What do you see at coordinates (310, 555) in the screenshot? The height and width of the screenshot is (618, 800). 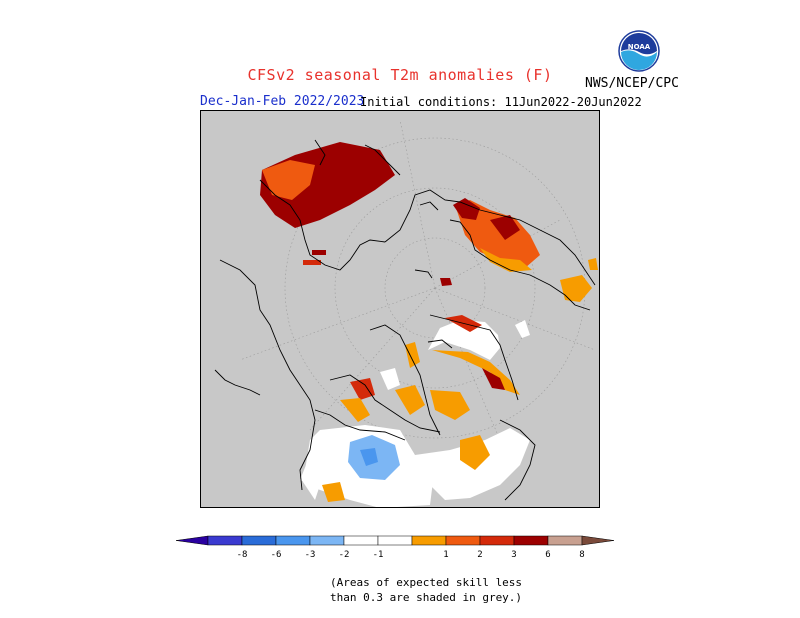 I see `colorbar-tick-label: -3` at bounding box center [310, 555].